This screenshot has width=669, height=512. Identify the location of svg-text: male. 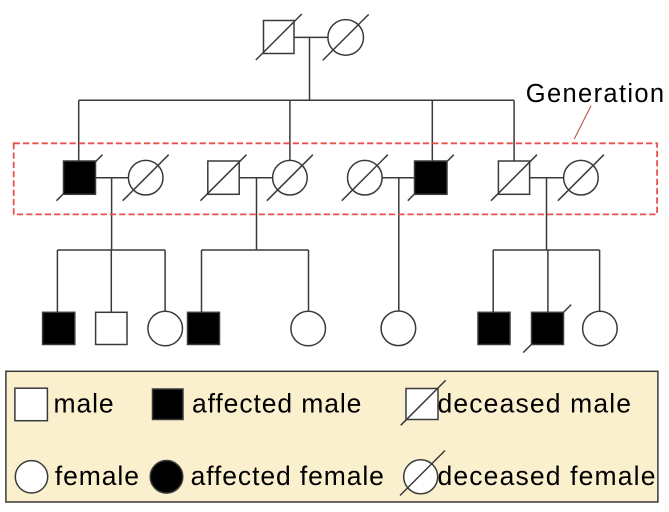
(84, 404).